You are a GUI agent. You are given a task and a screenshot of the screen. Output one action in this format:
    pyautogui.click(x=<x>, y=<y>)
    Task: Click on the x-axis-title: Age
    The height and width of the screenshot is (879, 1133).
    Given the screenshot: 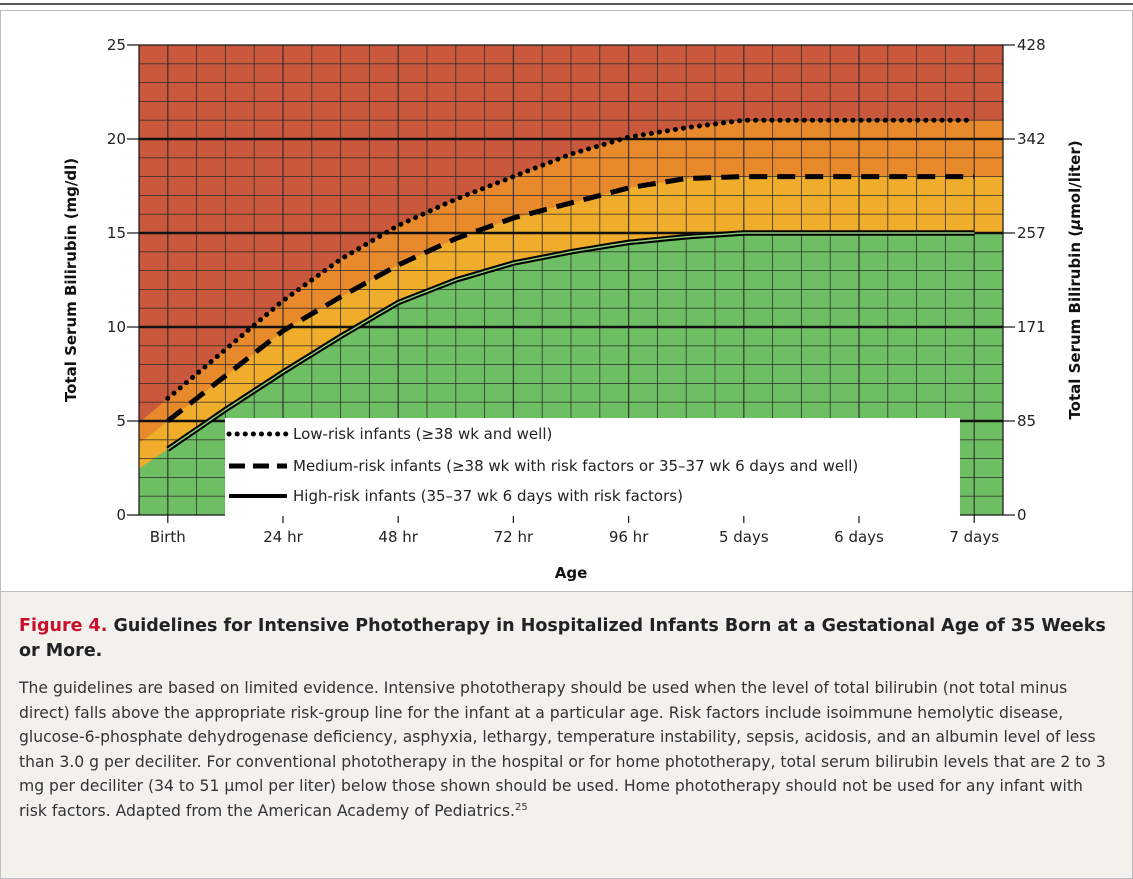 What is the action you would take?
    pyautogui.click(x=571, y=573)
    